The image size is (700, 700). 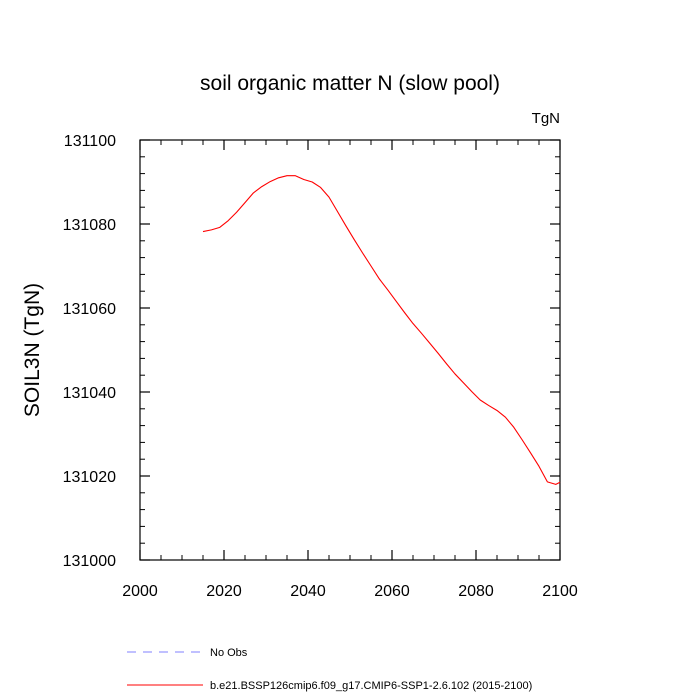 What do you see at coordinates (229, 653) in the screenshot?
I see `legend-label: No Obs` at bounding box center [229, 653].